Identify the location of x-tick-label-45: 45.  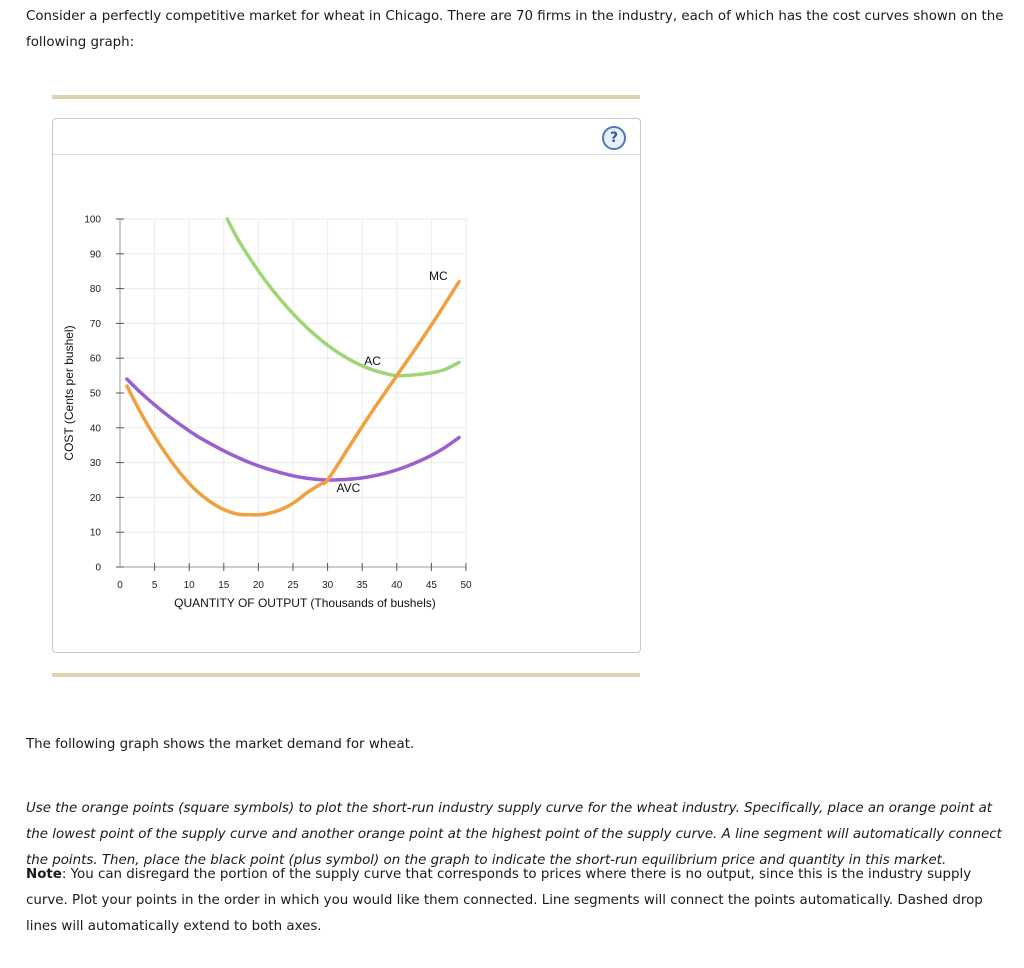
(432, 585).